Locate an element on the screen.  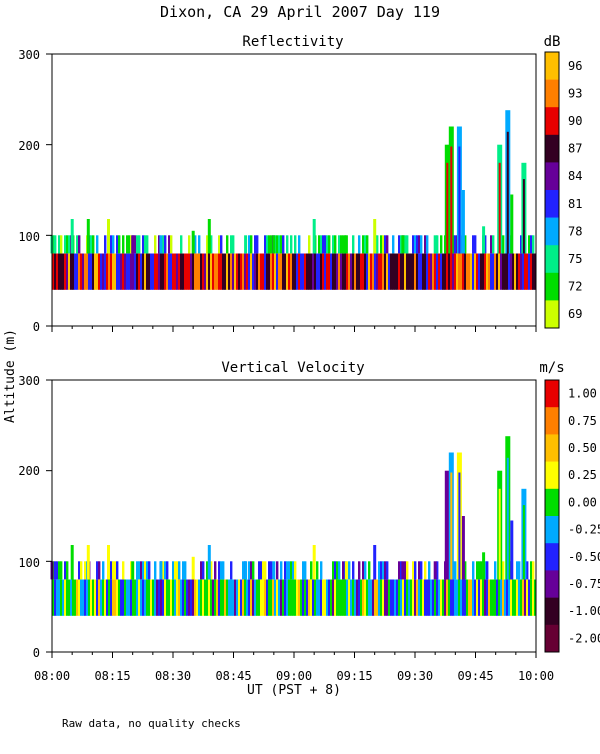
echo-column-core is located at coordinates (451, 526).